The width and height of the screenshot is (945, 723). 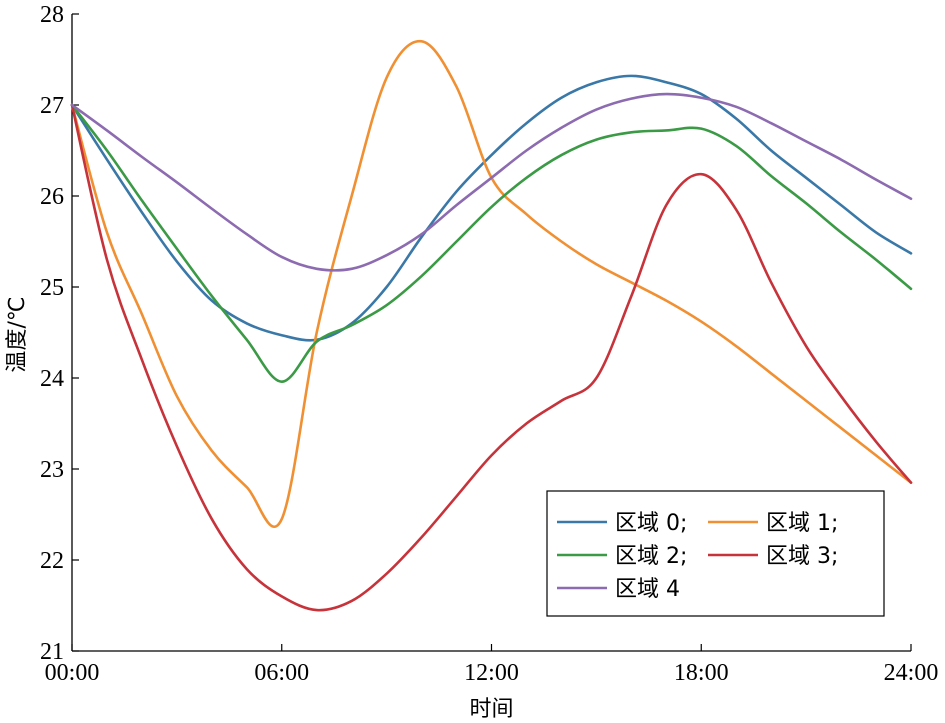 What do you see at coordinates (911, 673) in the screenshot?
I see `x-tick-label: 24:00` at bounding box center [911, 673].